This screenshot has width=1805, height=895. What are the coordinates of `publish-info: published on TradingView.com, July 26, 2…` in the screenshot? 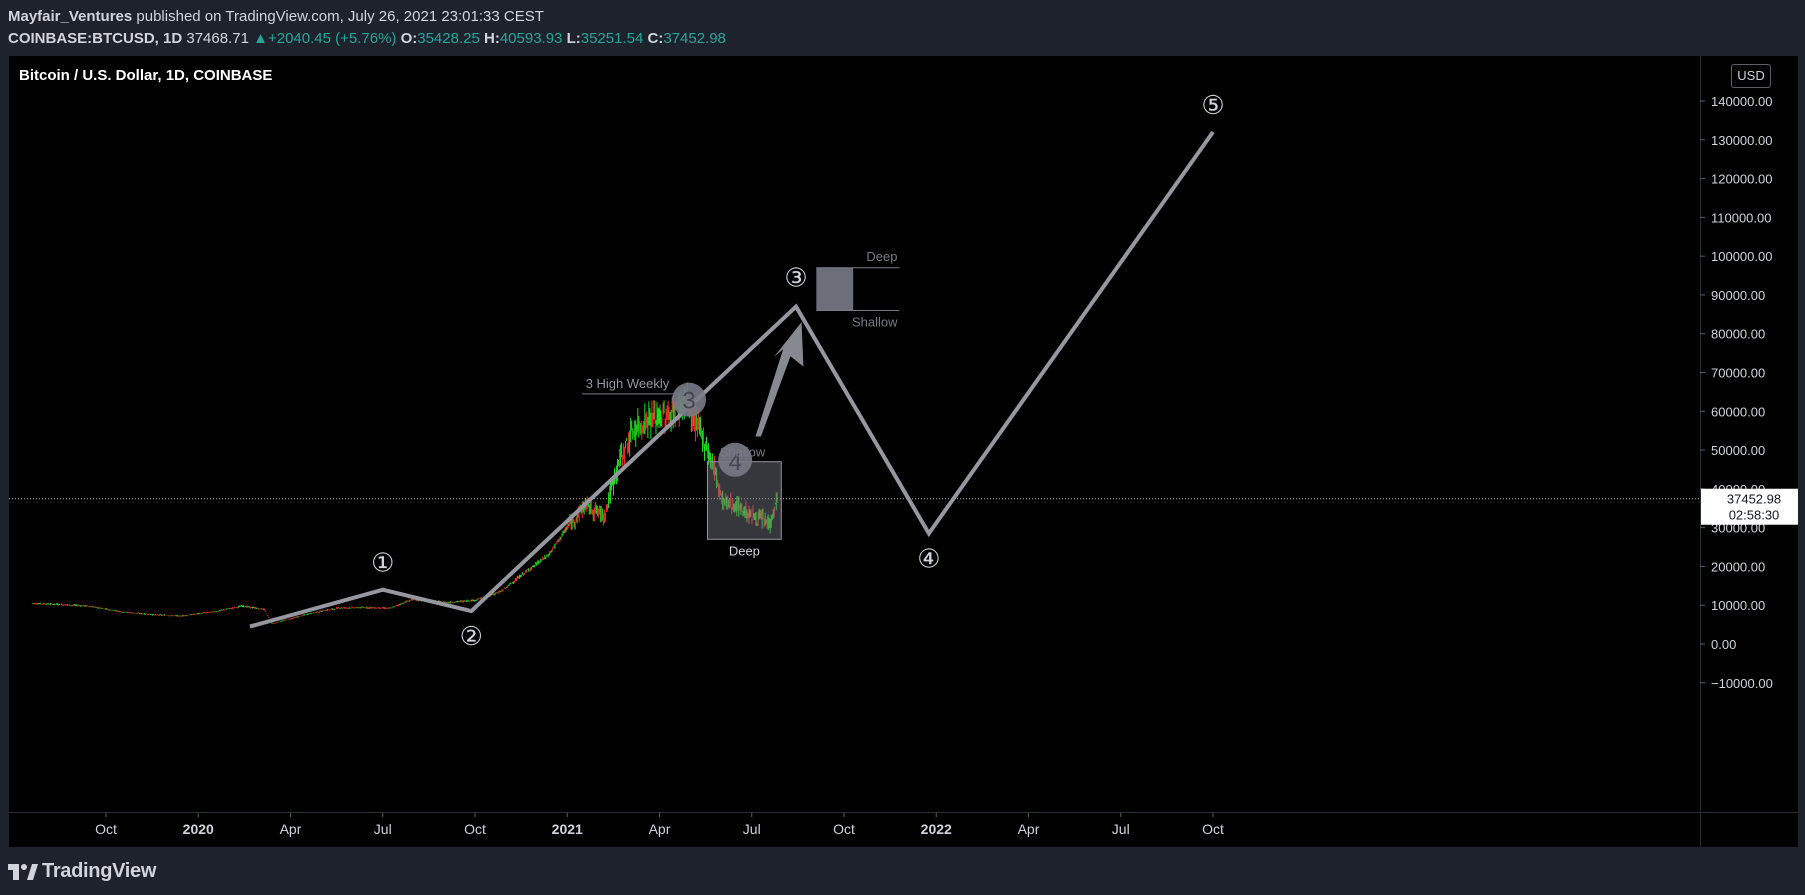 It's located at (340, 16).